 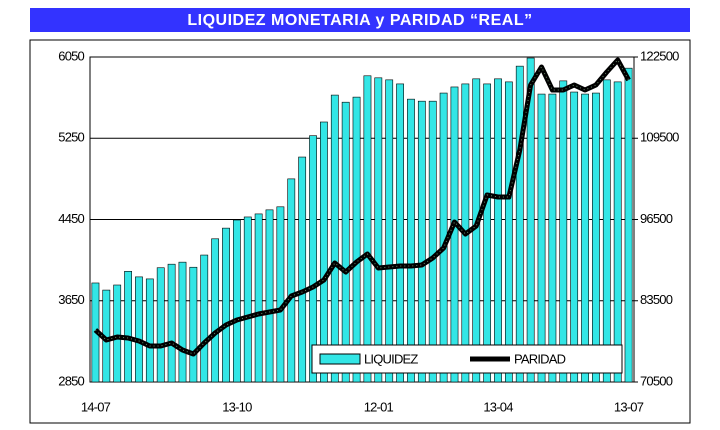 I want to click on y2-tick-label: 70500, so click(x=656, y=380).